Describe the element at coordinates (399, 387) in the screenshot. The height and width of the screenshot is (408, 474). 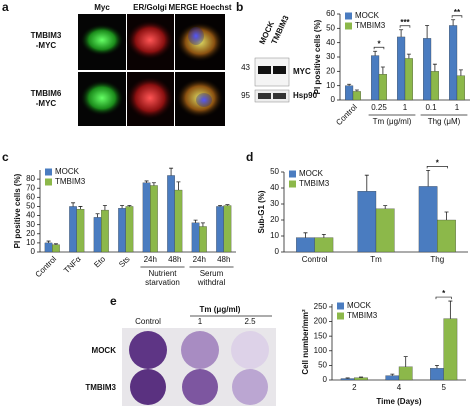
I see `x-tick-label: 4` at that location.